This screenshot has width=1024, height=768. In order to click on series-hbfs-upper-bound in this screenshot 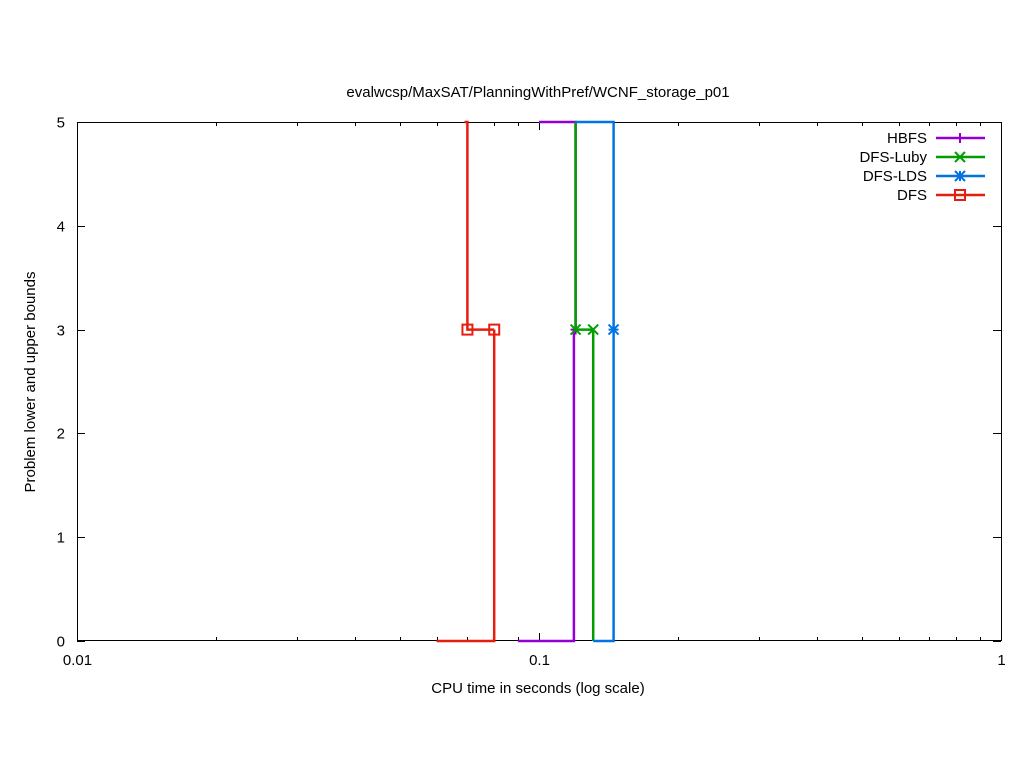, I will do `click(558, 225)`.